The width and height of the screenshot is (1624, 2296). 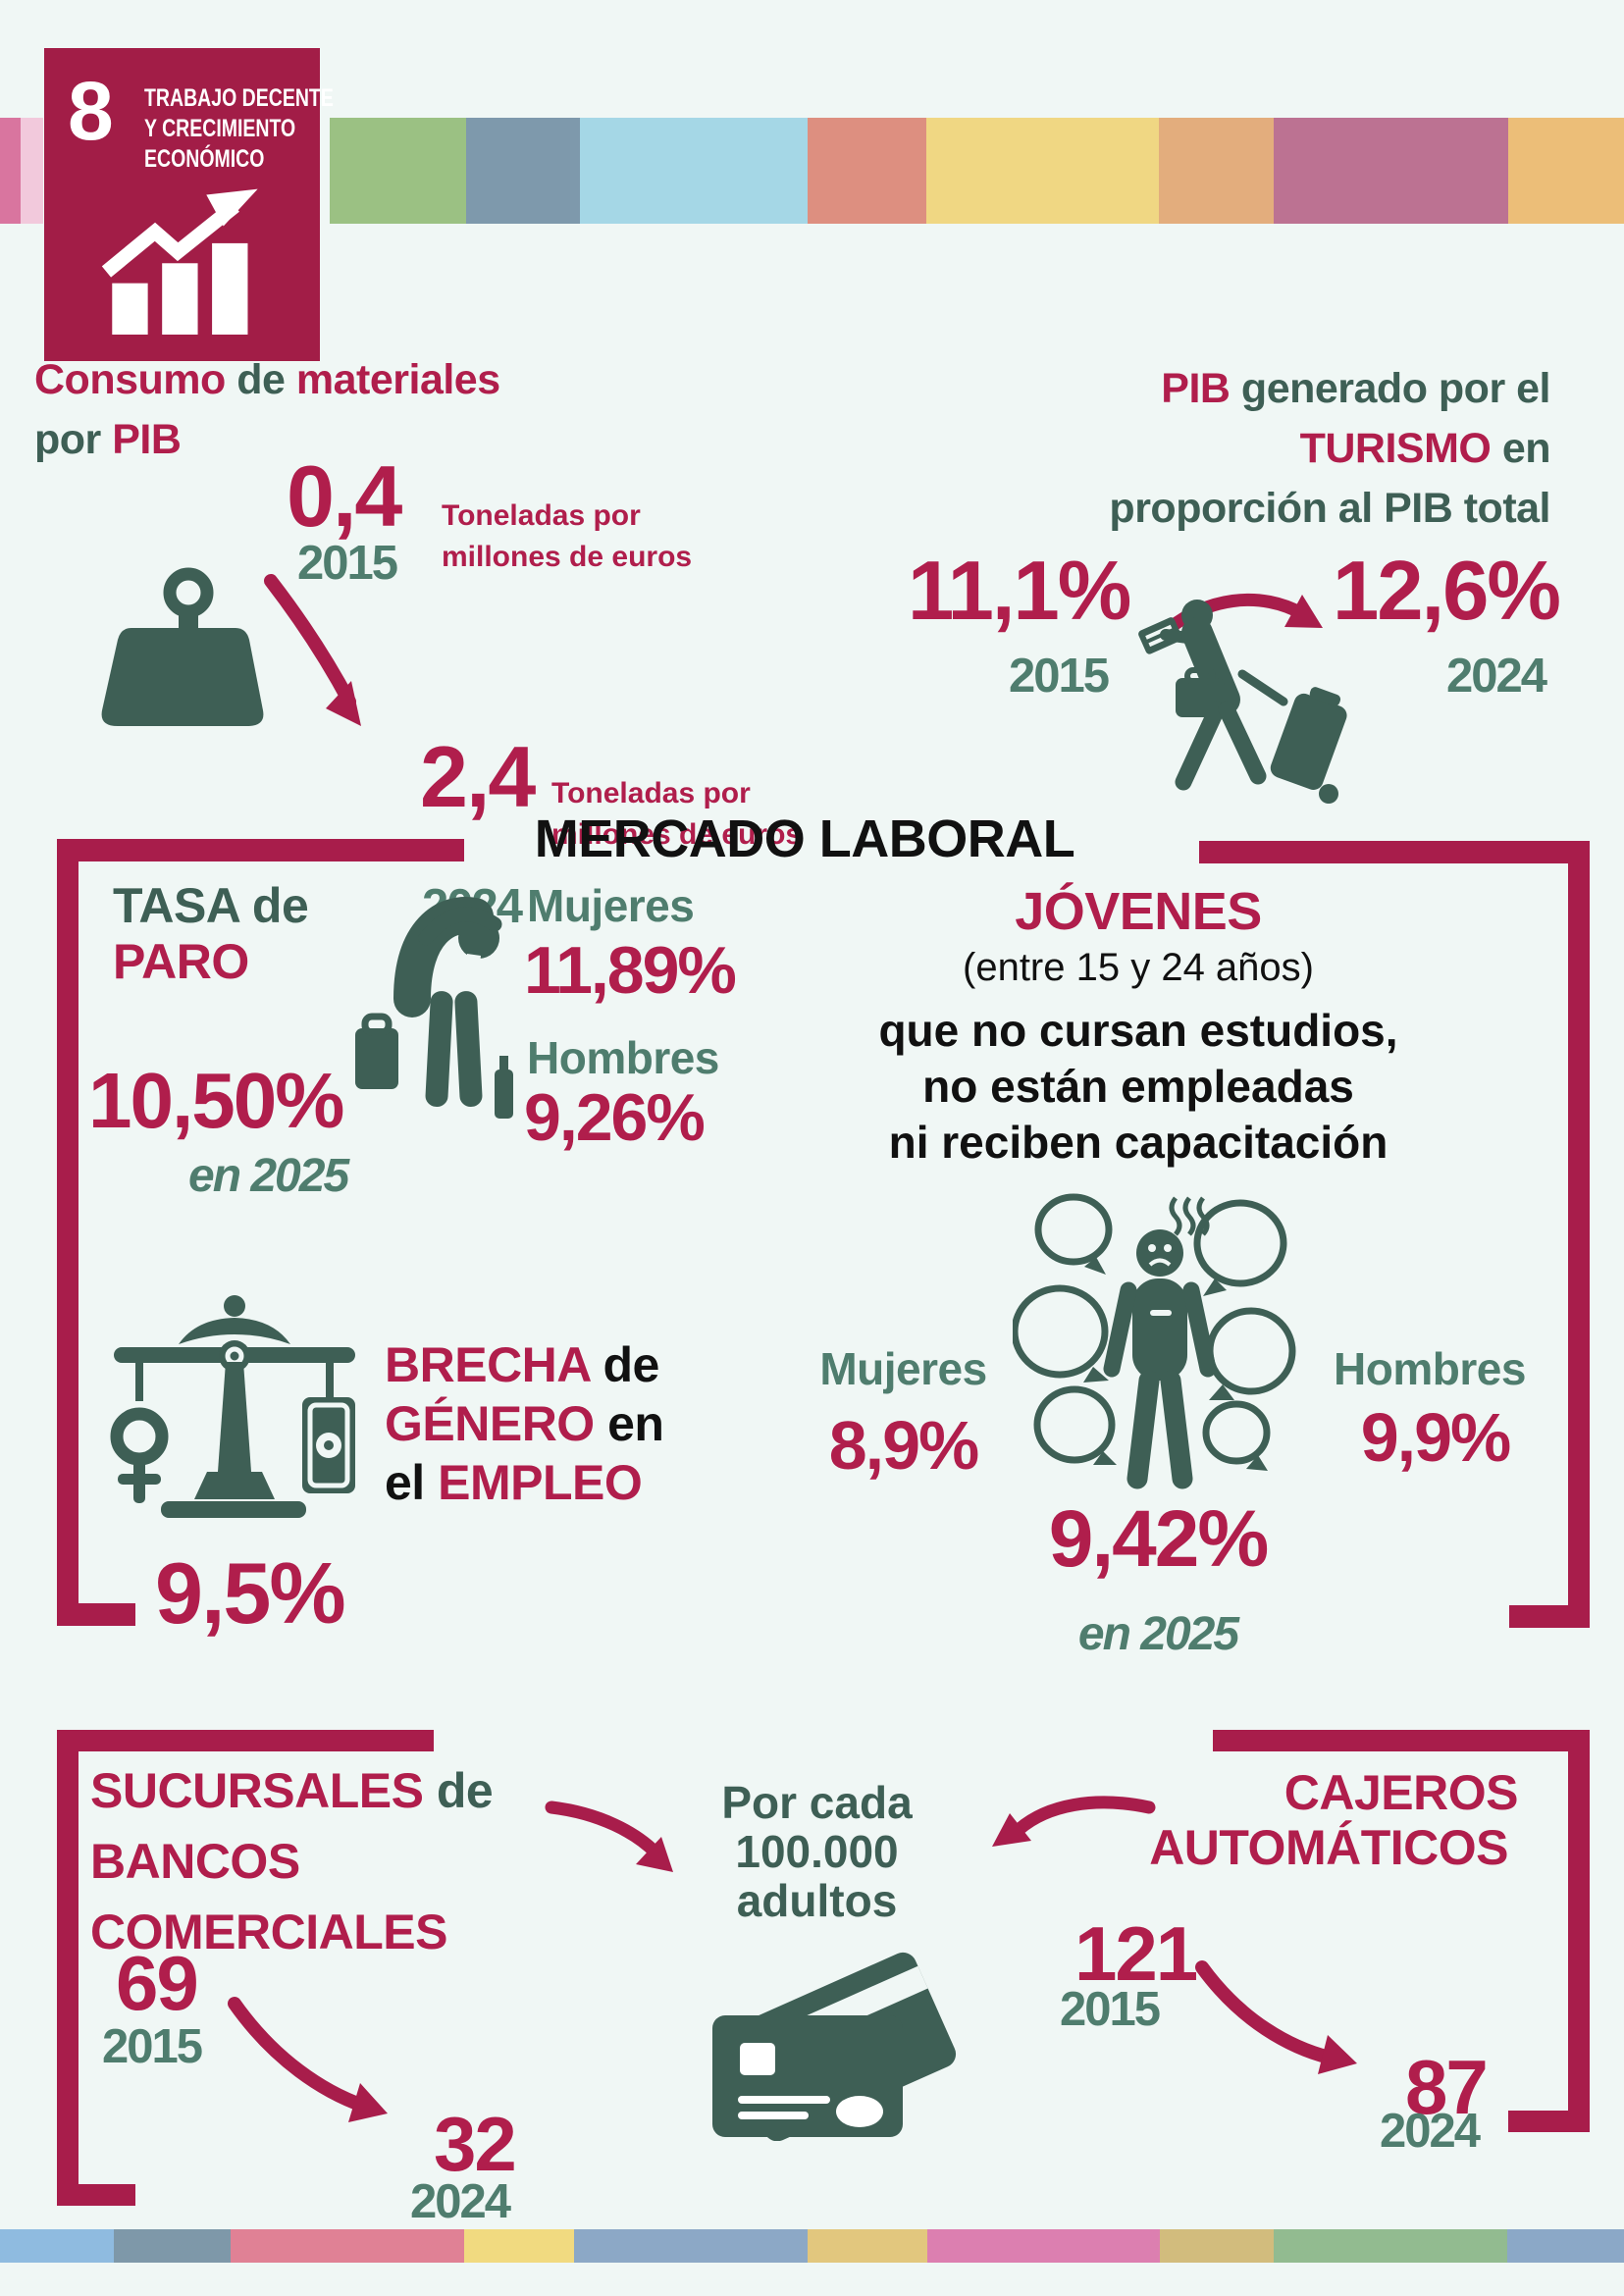 What do you see at coordinates (567, 536) in the screenshot?
I see `materials-unit-2015: Toneladas por millones de euros` at bounding box center [567, 536].